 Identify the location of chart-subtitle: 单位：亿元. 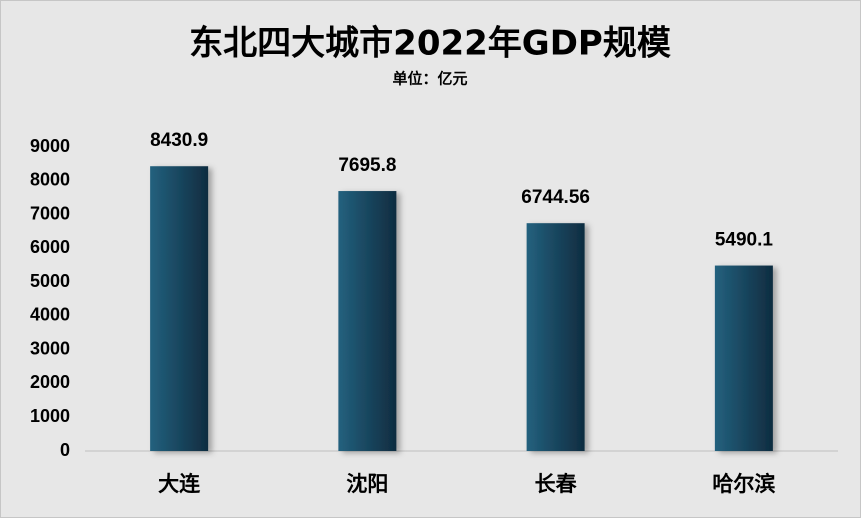
(429, 79).